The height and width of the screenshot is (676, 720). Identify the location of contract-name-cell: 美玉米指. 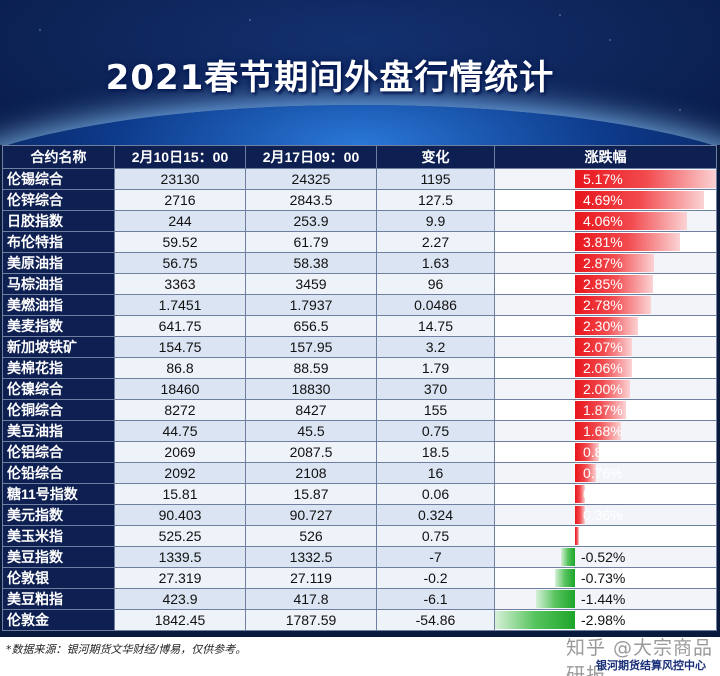
(58, 536).